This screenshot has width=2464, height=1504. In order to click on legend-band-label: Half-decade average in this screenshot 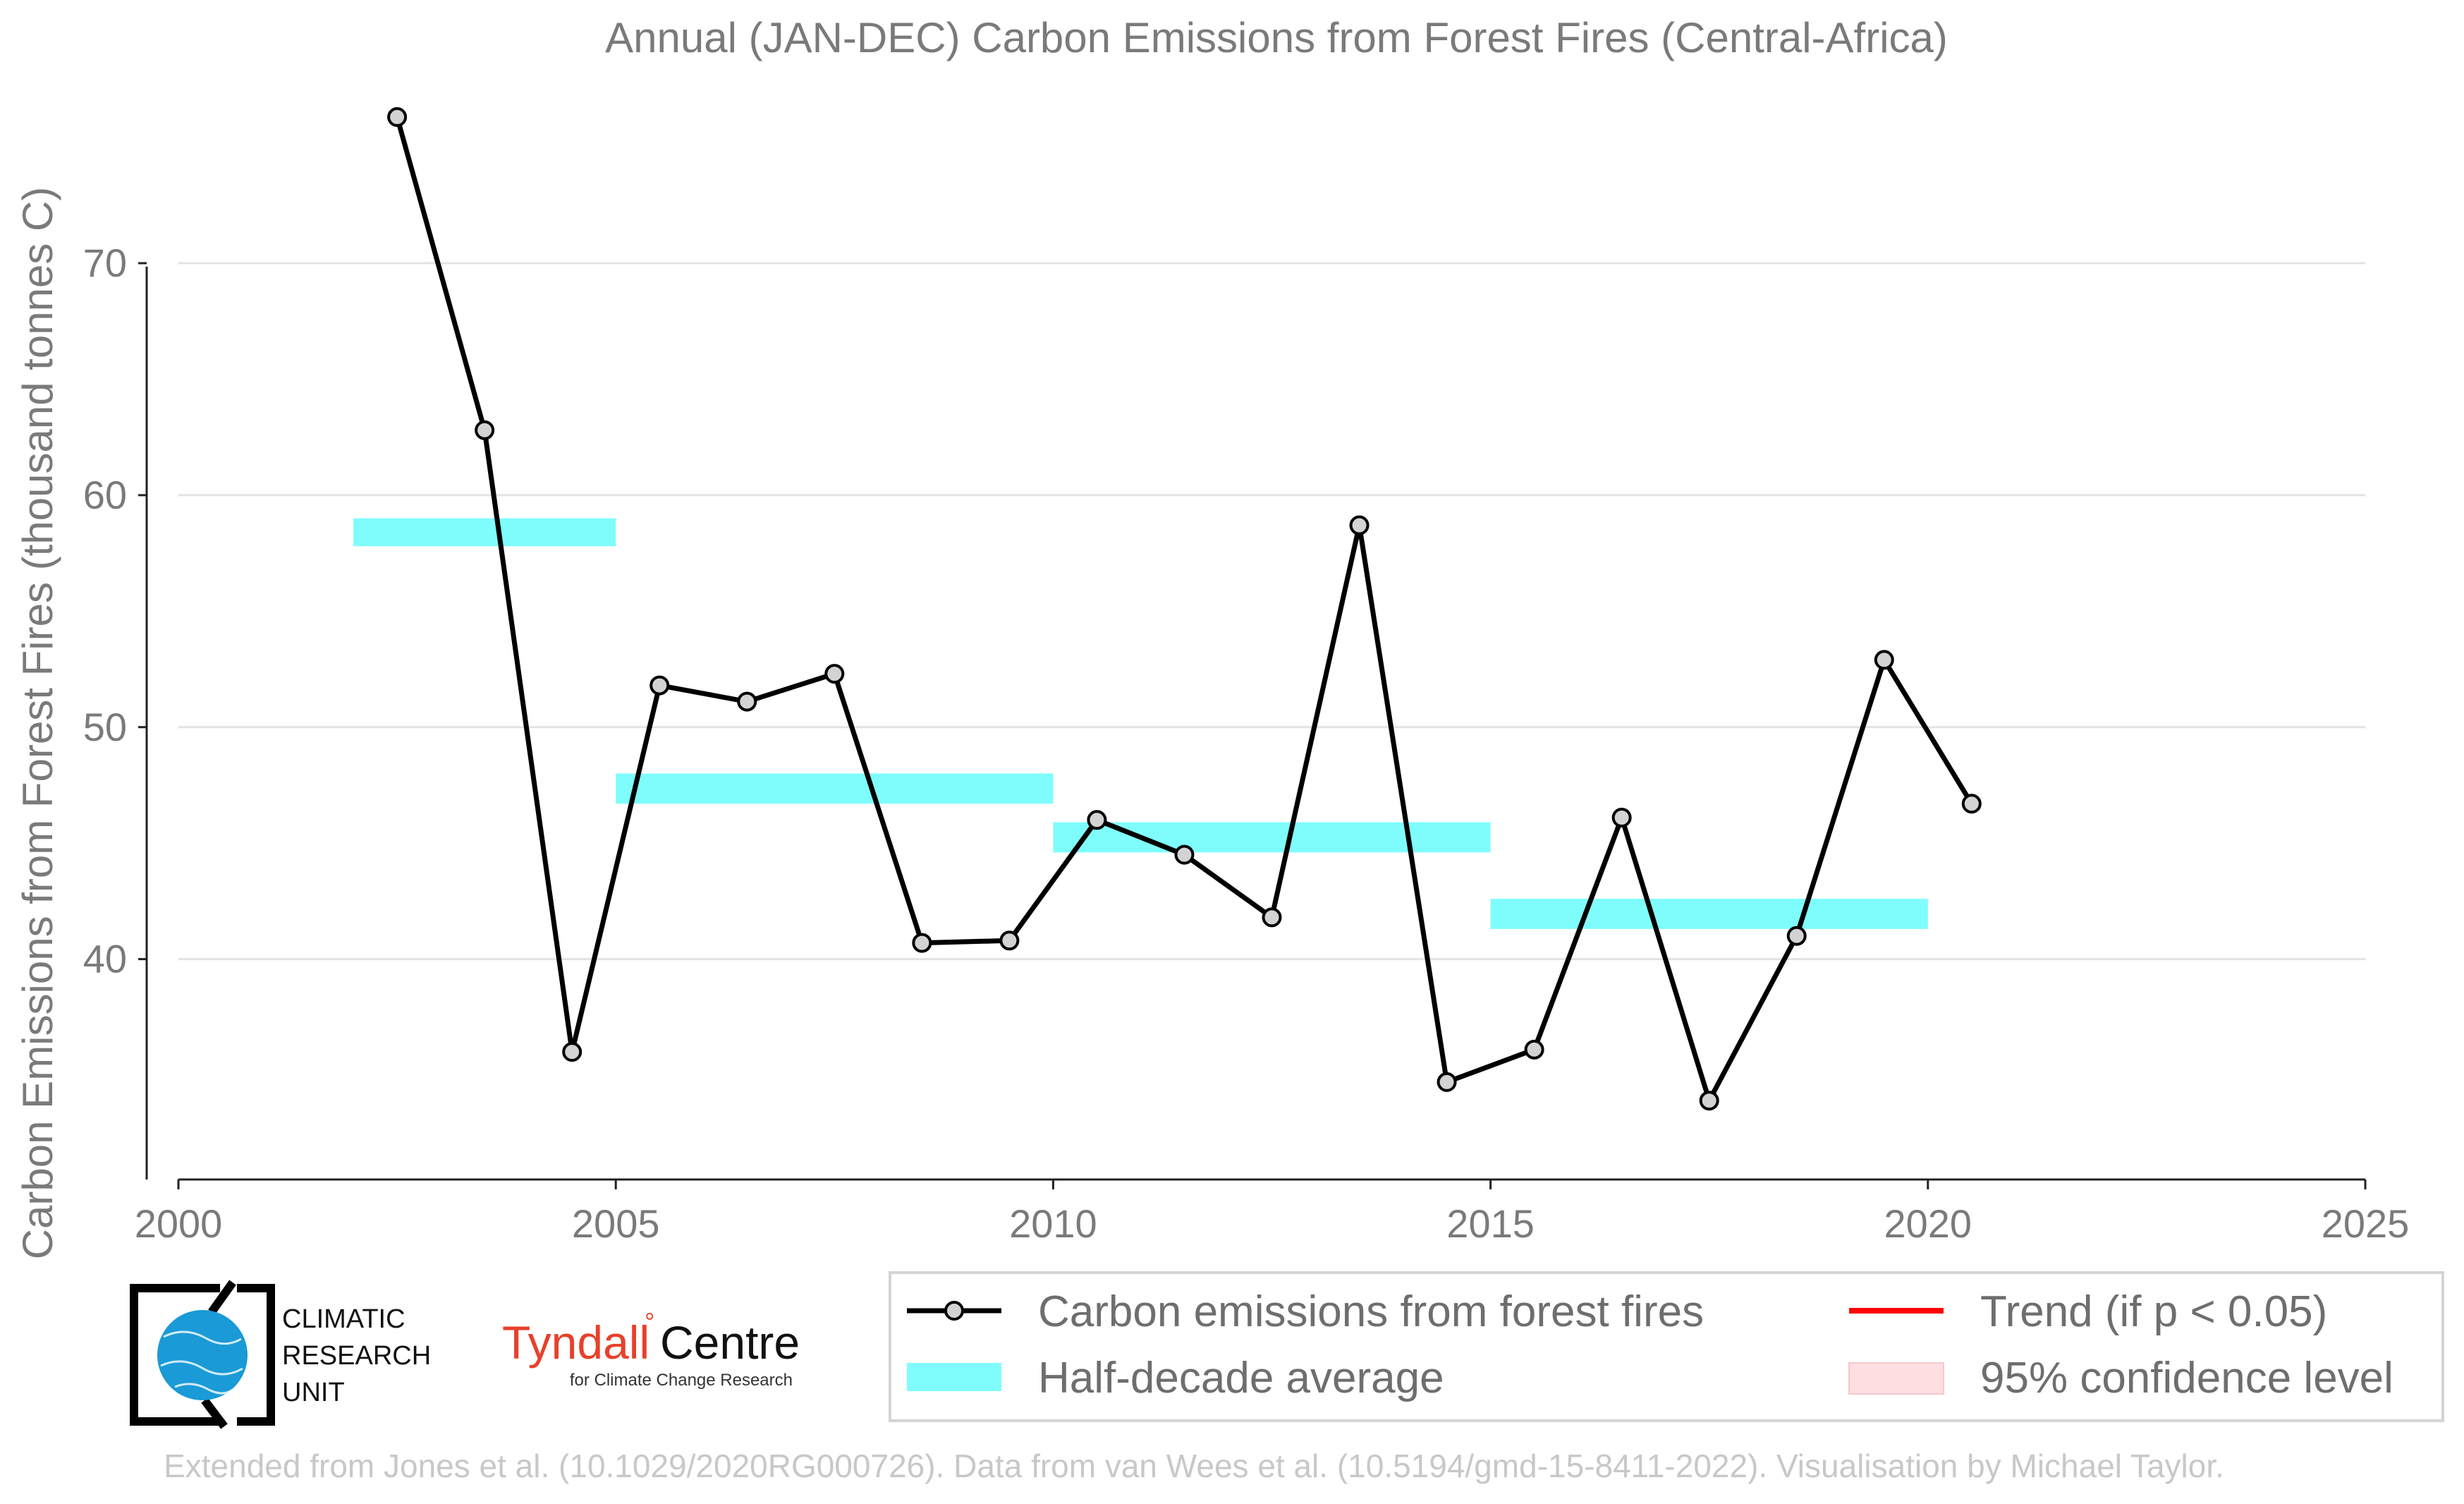, I will do `click(1241, 1378)`.